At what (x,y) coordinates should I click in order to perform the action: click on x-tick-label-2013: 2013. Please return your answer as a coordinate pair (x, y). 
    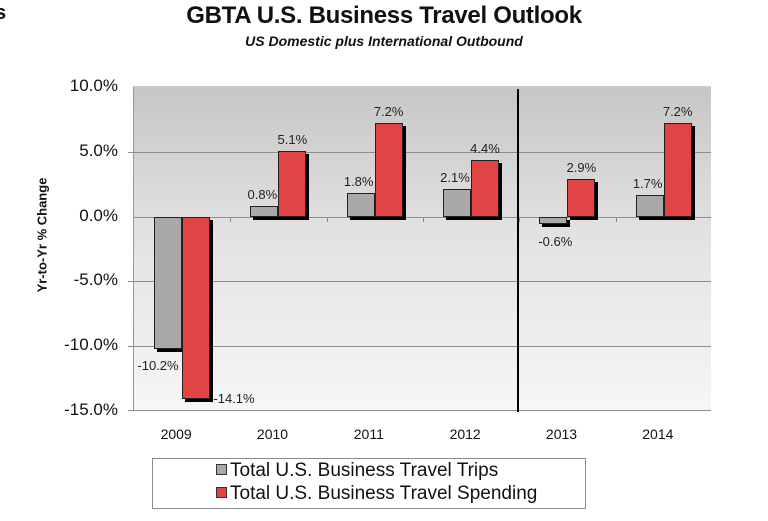
    Looking at the image, I should click on (561, 434).